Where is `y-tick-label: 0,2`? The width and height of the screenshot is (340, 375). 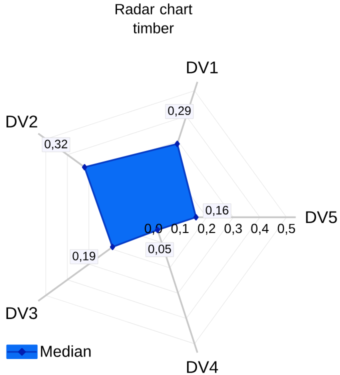 y-tick-label: 0,2 is located at coordinates (207, 229).